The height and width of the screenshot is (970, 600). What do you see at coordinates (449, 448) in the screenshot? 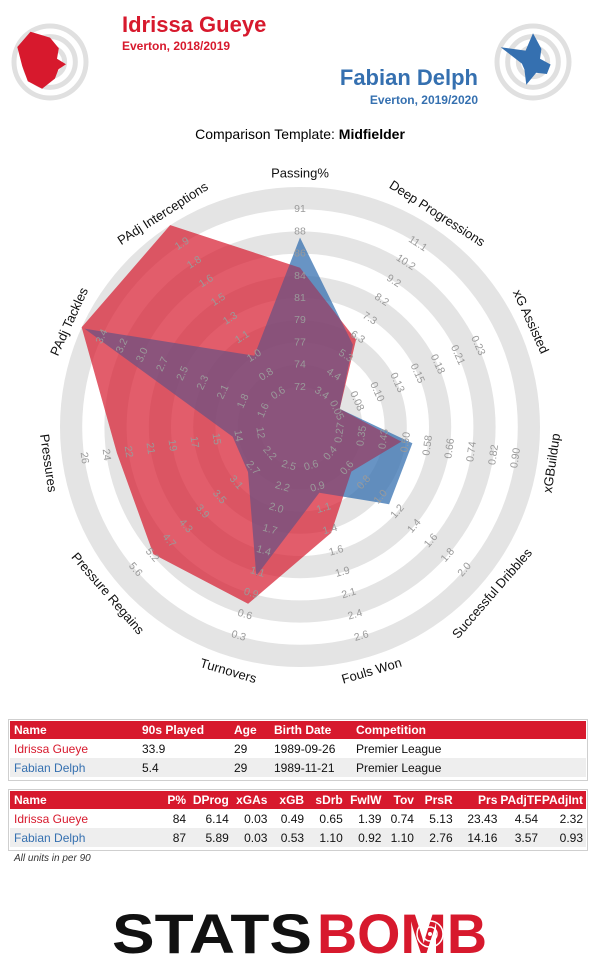
I see `radar-tick-label: 0.66` at bounding box center [449, 448].